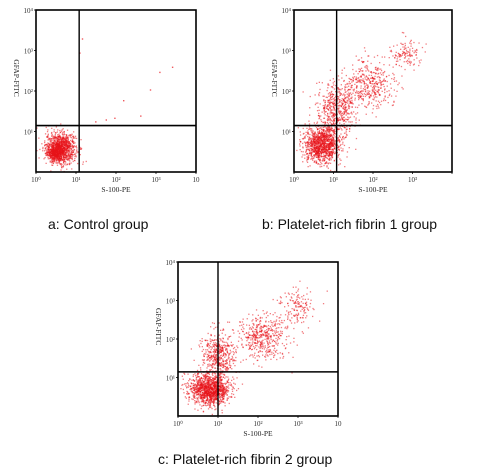 The width and height of the screenshot is (494, 468). What do you see at coordinates (116, 189) in the screenshot?
I see `x-axis-label: S-100-PE` at bounding box center [116, 189].